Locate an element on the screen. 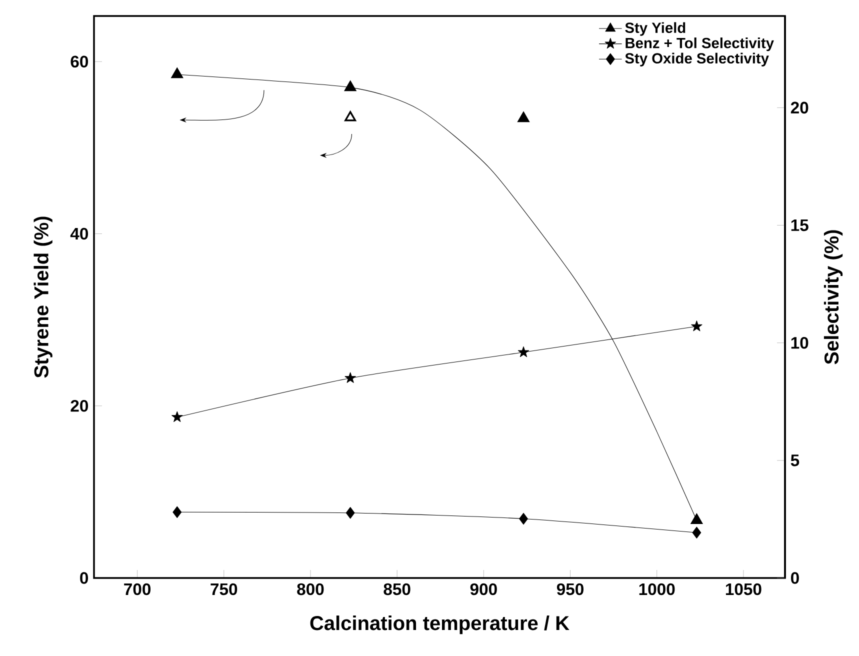  legend-label: Sty Yield is located at coordinates (655, 29).